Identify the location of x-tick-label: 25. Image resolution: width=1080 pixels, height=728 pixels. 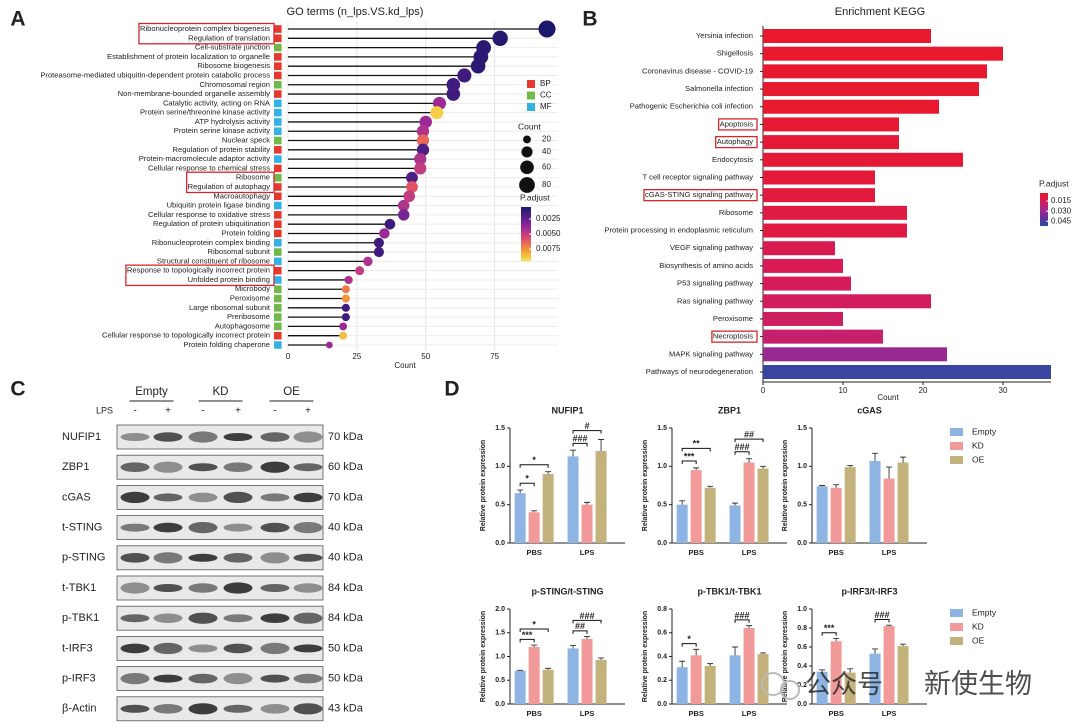
(356, 356).